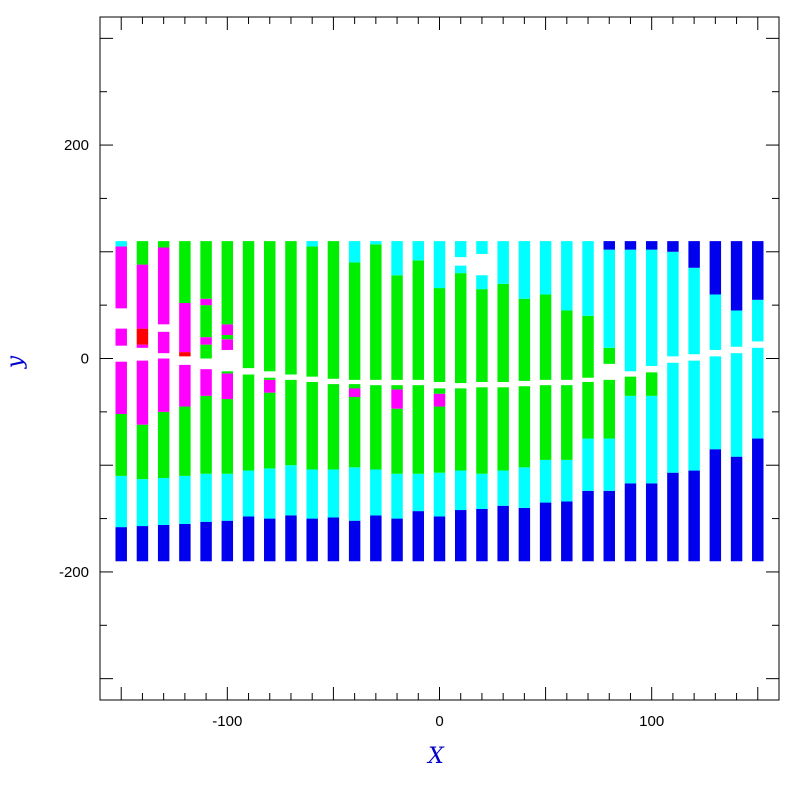  Describe the element at coordinates (227, 721) in the screenshot. I see `x-tick-label: -100` at that location.